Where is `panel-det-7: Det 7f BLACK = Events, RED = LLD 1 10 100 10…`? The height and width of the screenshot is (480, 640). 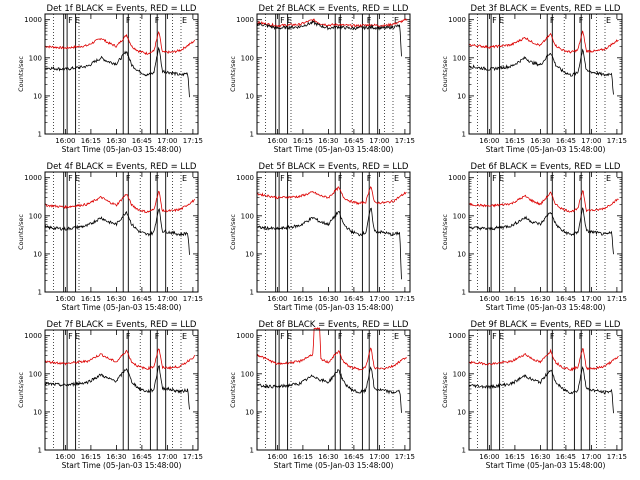
panel-det-7: Det 7f BLACK = Events, RED = LLD 1 10 100 10… is located at coordinates (110, 395).